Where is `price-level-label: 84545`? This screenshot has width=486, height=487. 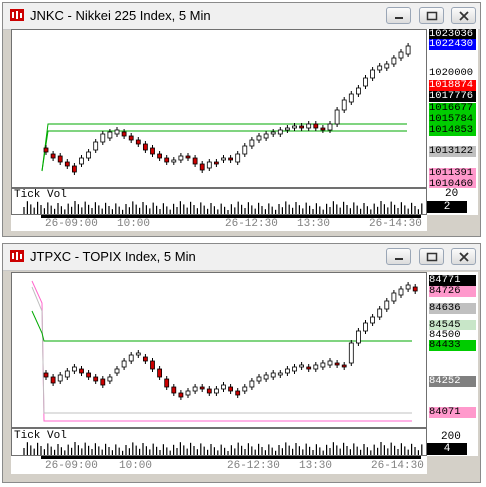 price-level-label: 84545 is located at coordinates (452, 325).